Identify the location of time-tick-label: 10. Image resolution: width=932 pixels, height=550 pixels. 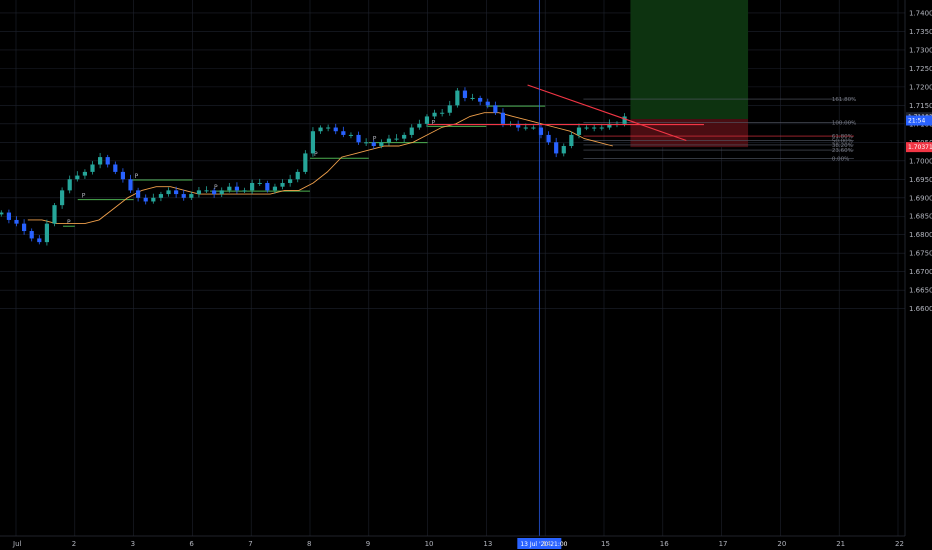
(429, 544).